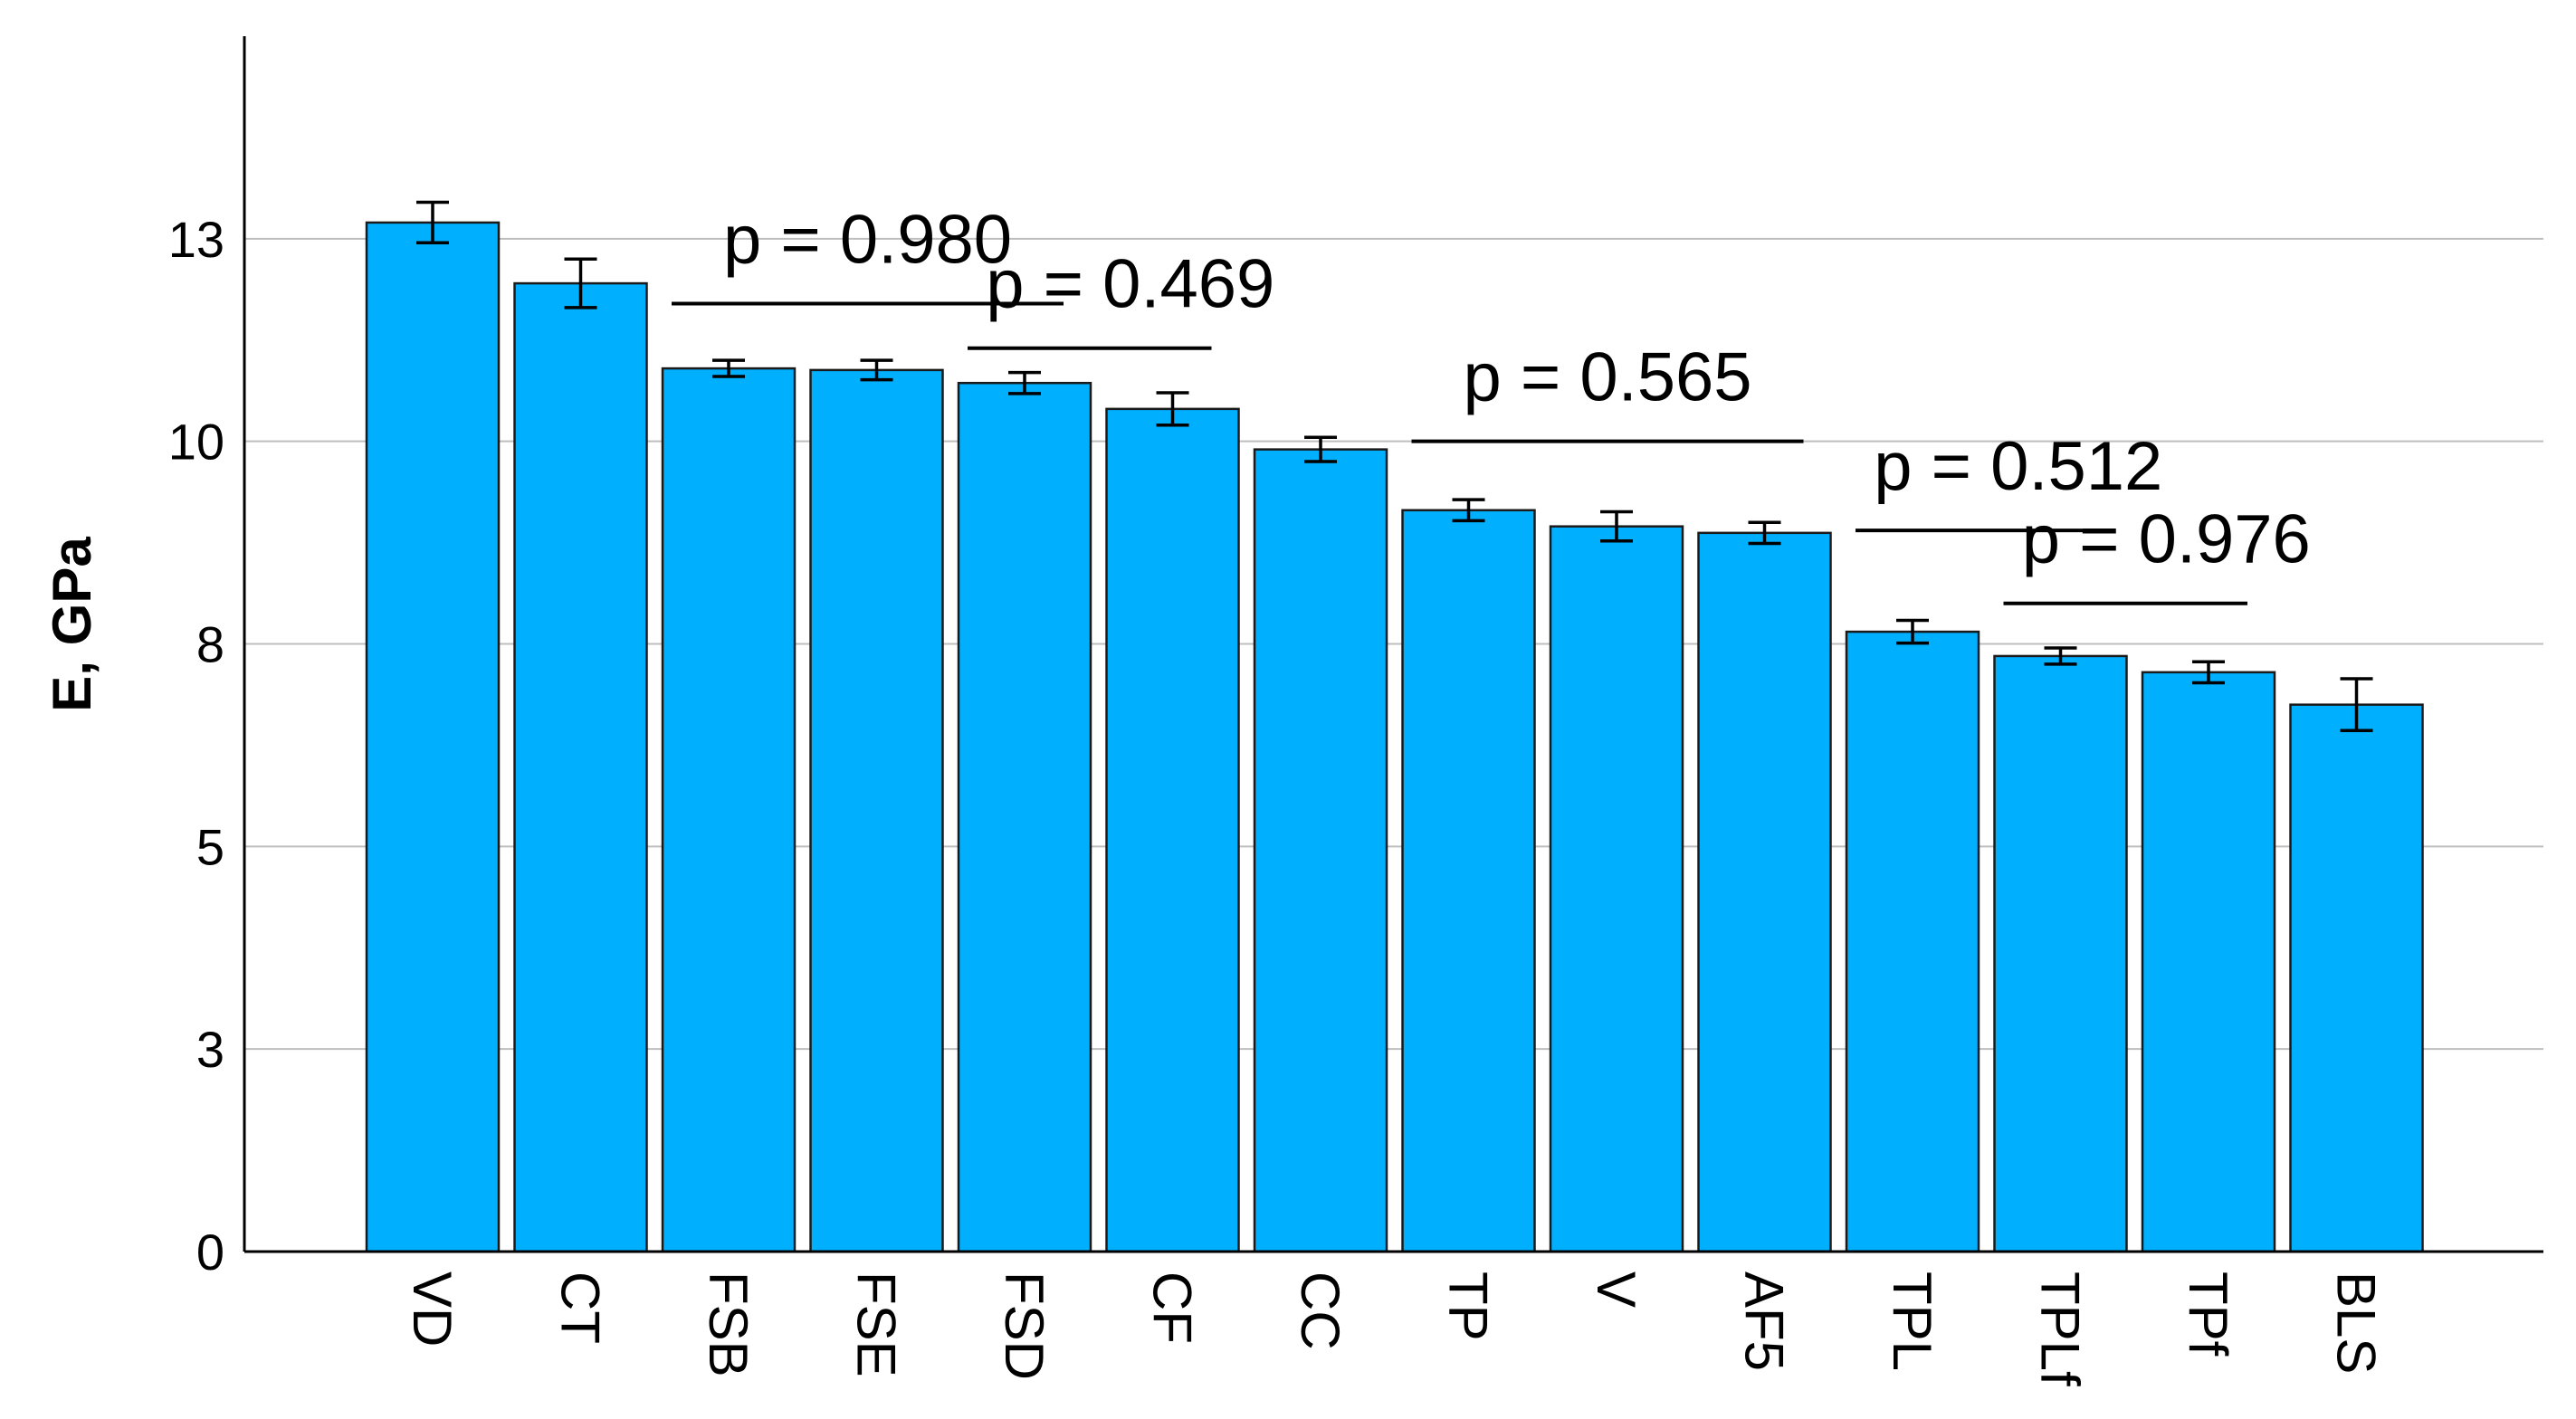 The height and width of the screenshot is (1419, 2576). Describe the element at coordinates (196, 442) in the screenshot. I see `y-tick-label: 10` at that location.